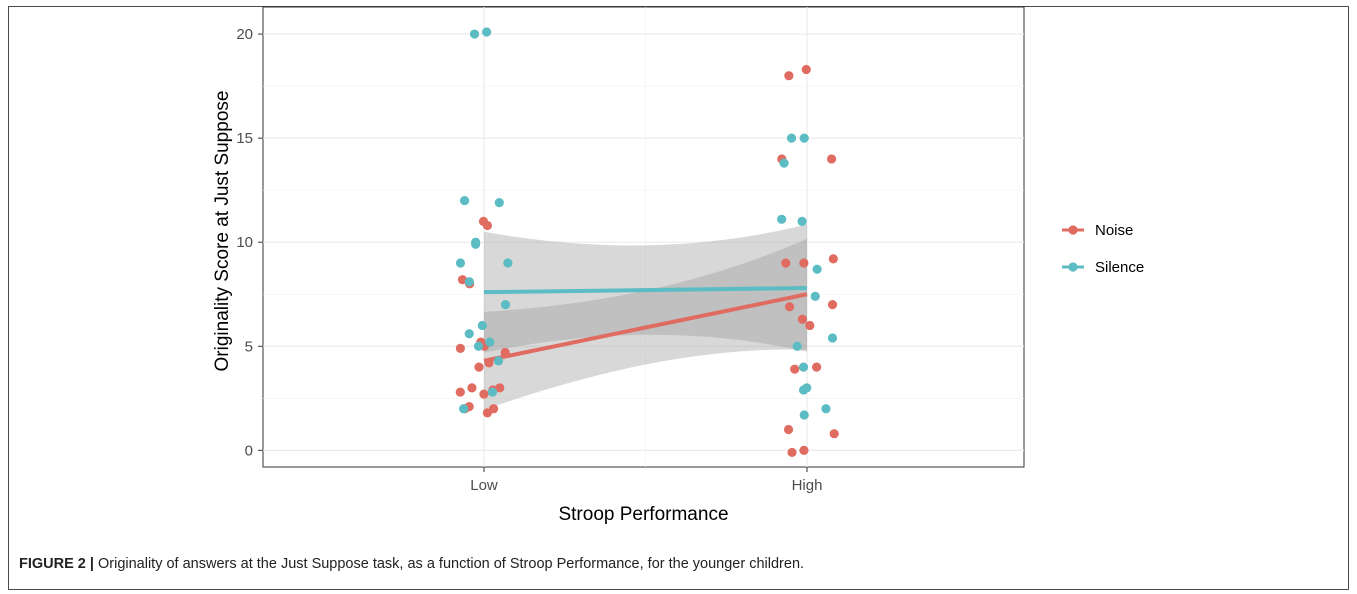 This screenshot has height=594, width=1357. I want to click on trend-line-silence, so click(645, 290).